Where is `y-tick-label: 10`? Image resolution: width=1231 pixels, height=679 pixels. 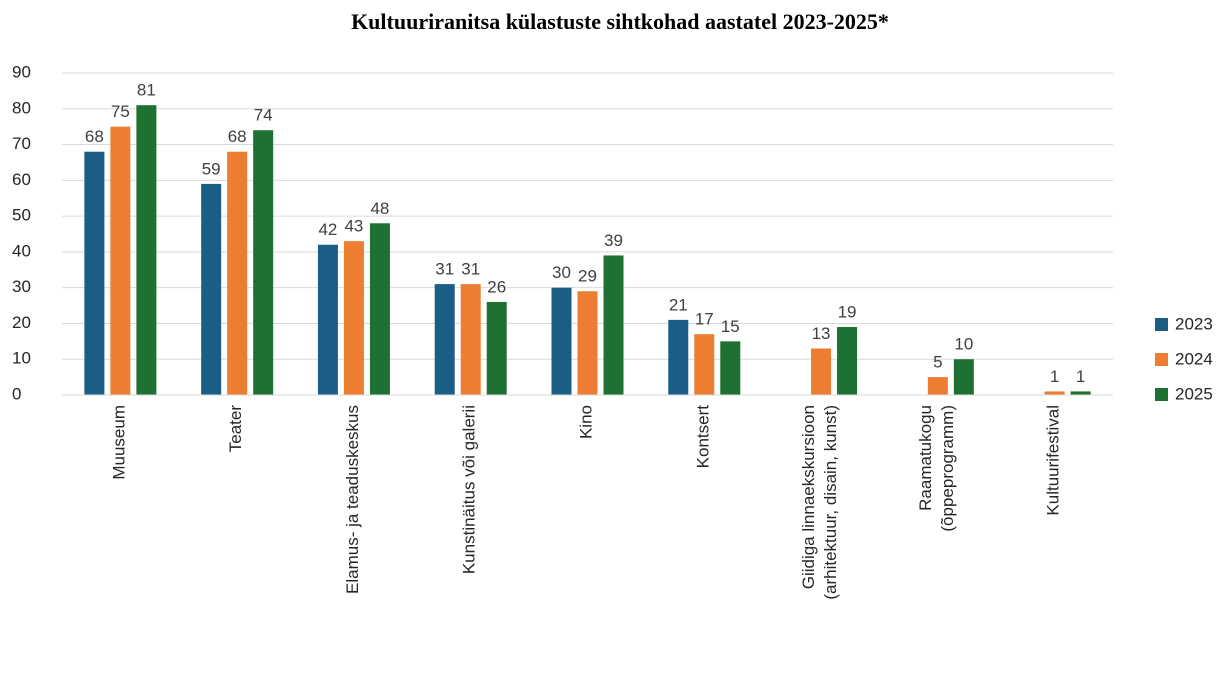 y-tick-label: 10 is located at coordinates (21, 358).